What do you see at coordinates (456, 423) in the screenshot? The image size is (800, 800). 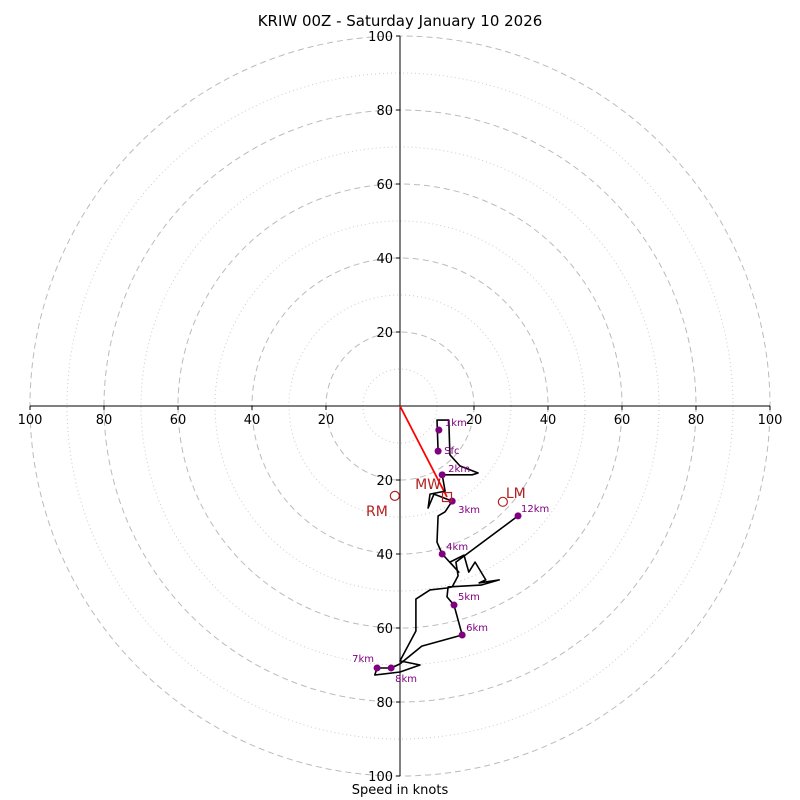 I see `height-label-1km: 1km` at bounding box center [456, 423].